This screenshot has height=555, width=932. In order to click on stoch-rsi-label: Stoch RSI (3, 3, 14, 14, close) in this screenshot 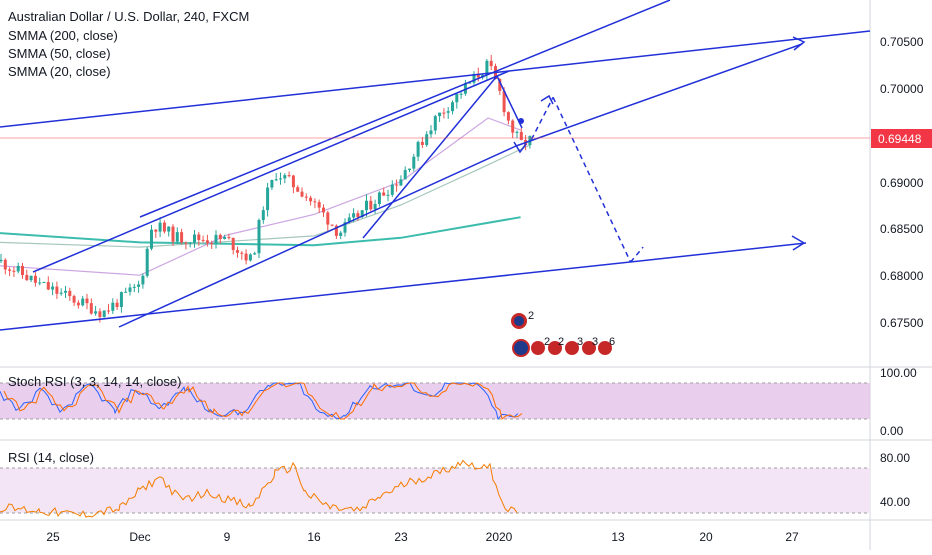, I will do `click(95, 381)`.